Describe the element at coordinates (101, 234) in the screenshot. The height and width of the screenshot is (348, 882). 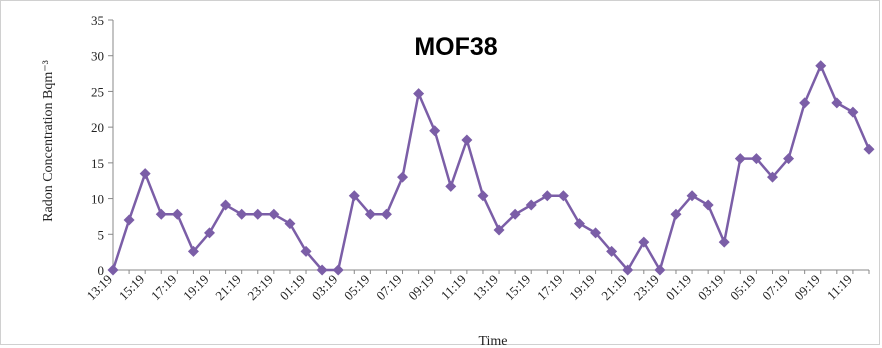
I see `y-tick-label: 5` at that location.